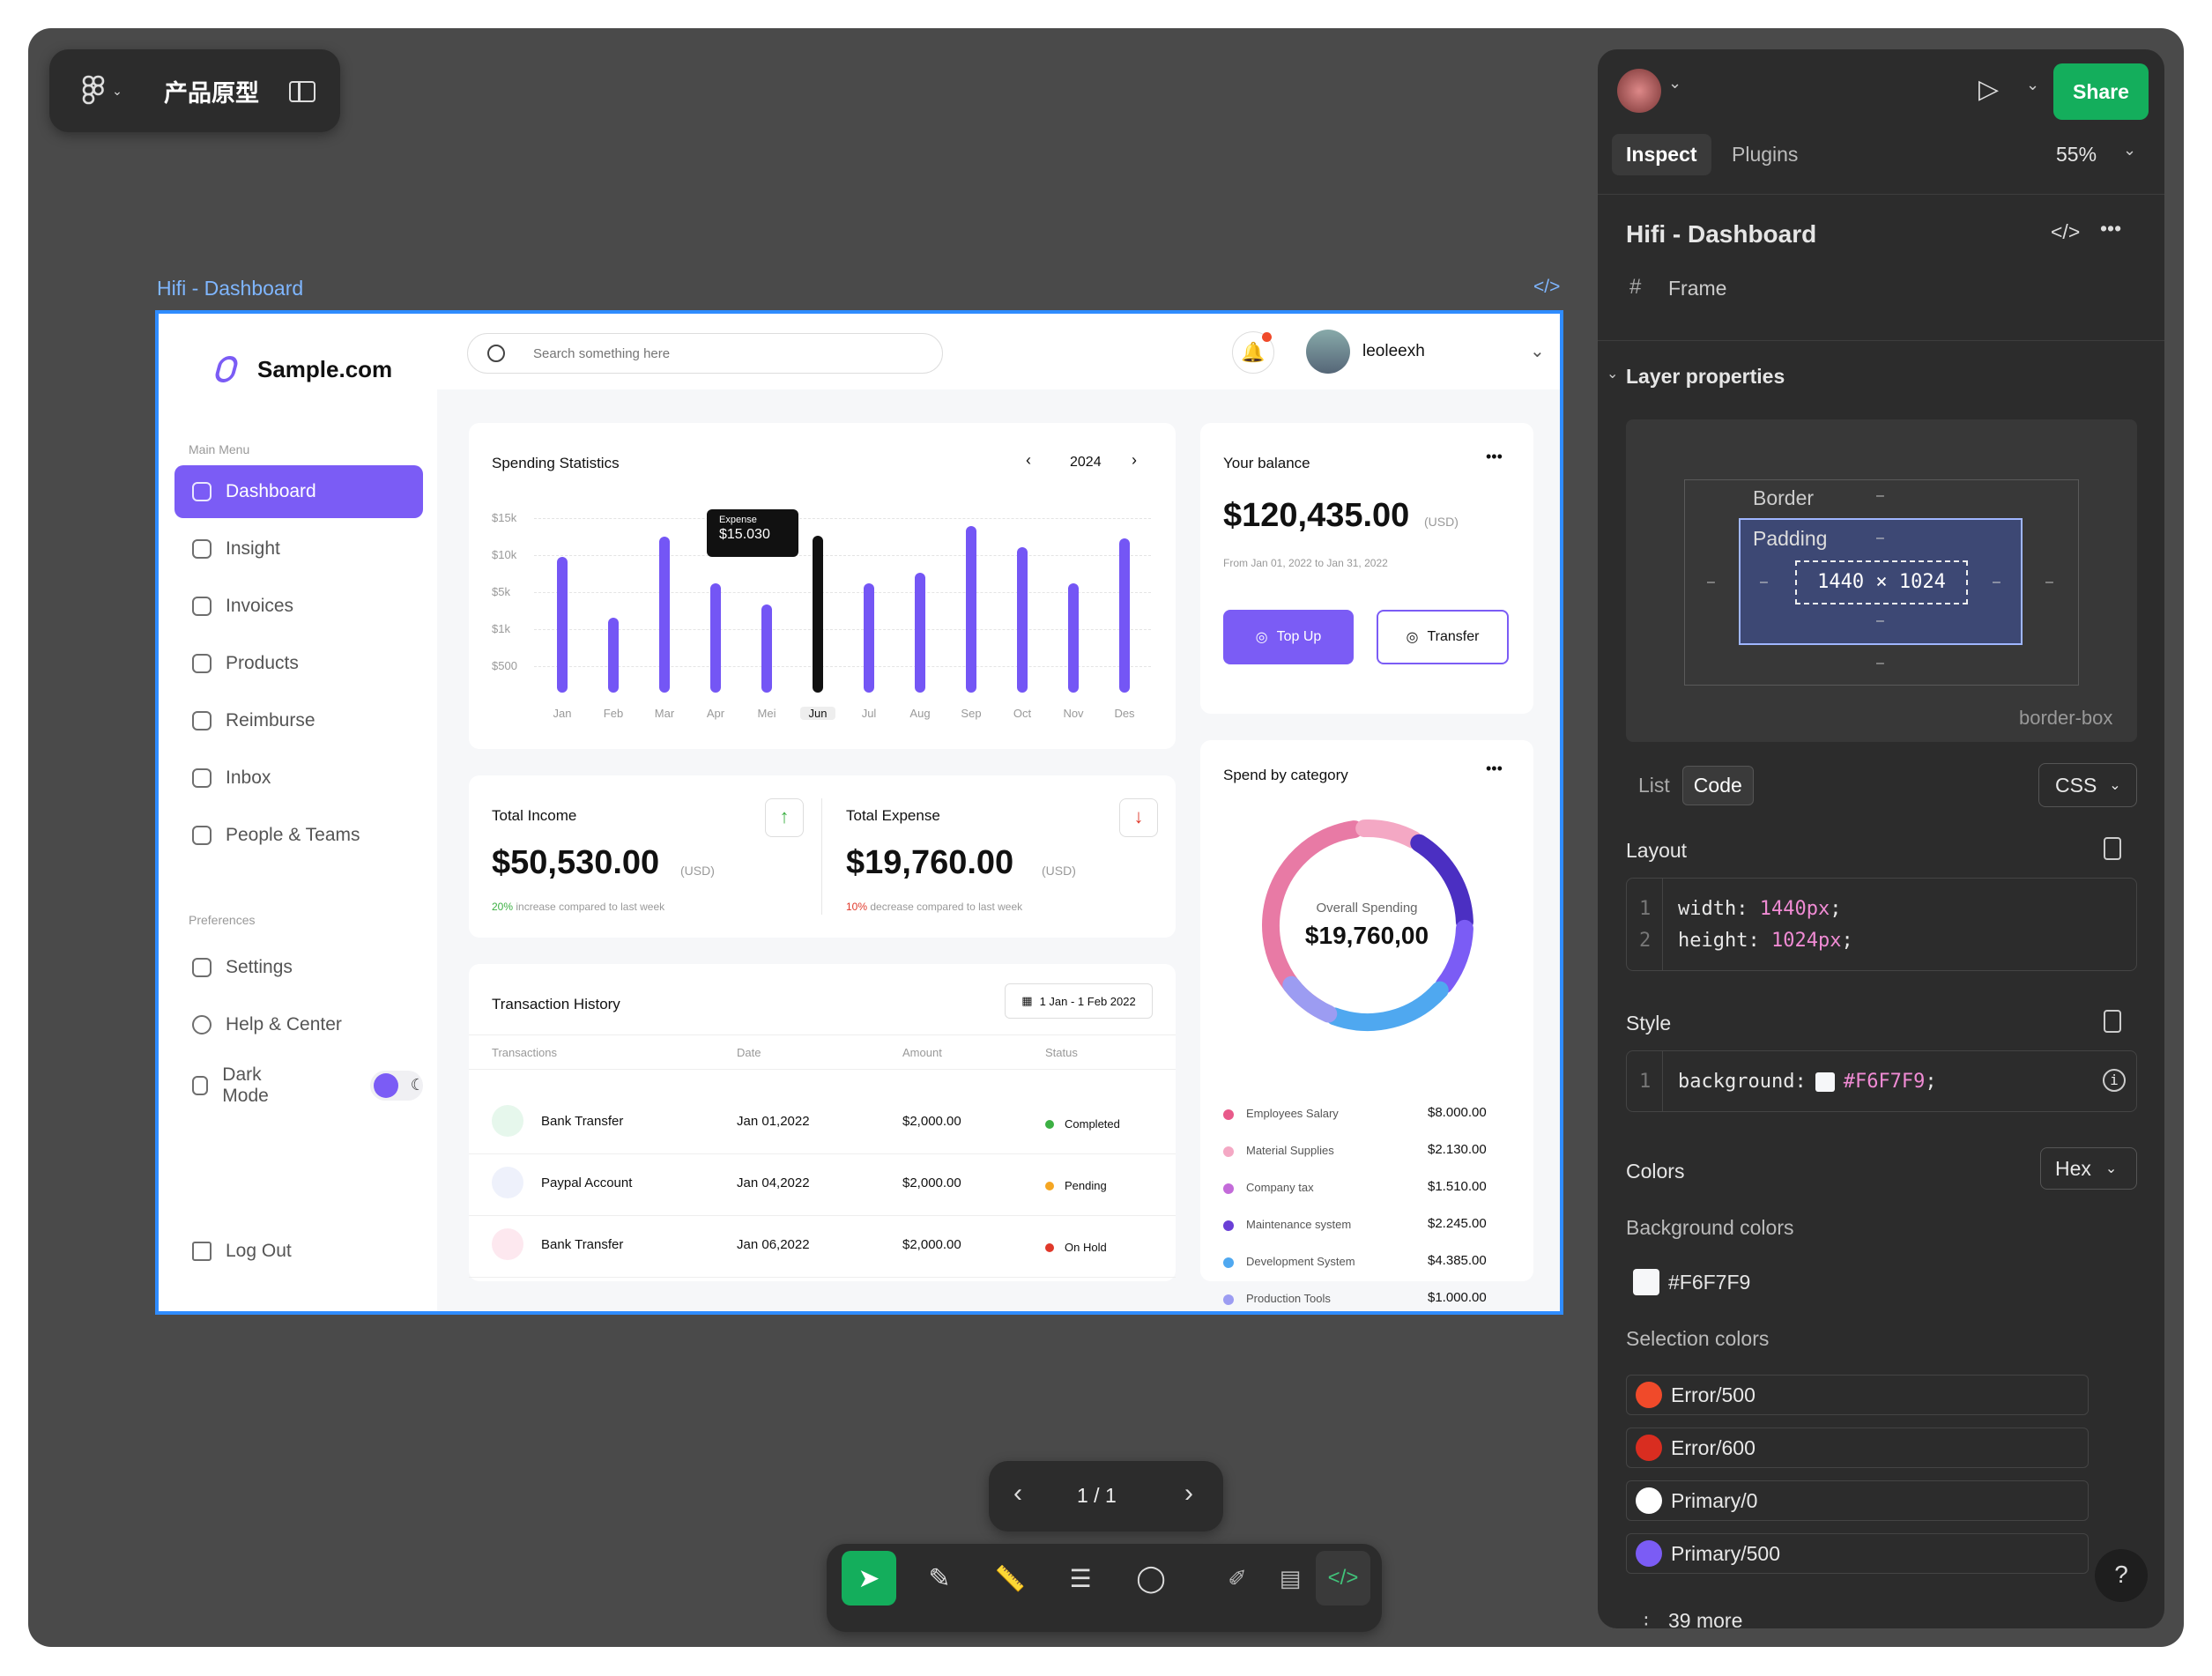 This screenshot has height=1676, width=2212. Describe the element at coordinates (1710, 1282) in the screenshot. I see `bg-color-value: #F6F7F9` at that location.